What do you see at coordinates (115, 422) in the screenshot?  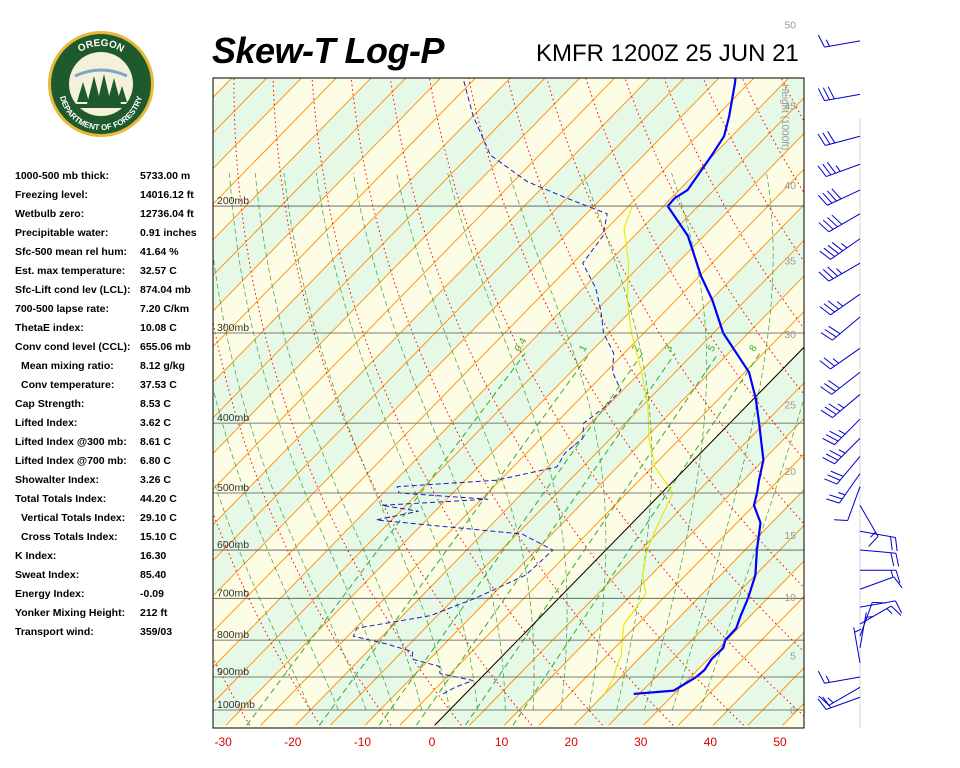 I see `stat-row: Lifted Index: 3.62 C` at bounding box center [115, 422].